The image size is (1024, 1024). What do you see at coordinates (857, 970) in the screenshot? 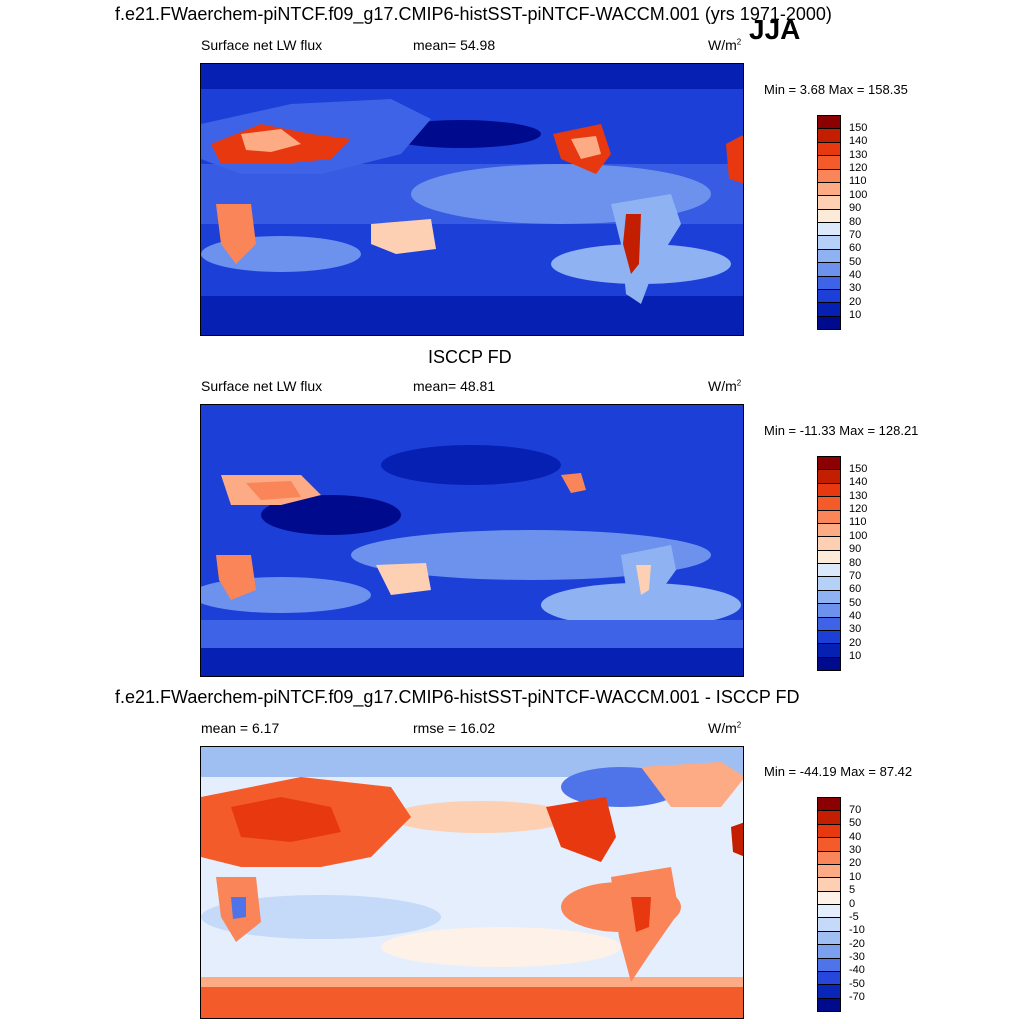
I see `colorbar-tick-label: -40` at bounding box center [857, 970].